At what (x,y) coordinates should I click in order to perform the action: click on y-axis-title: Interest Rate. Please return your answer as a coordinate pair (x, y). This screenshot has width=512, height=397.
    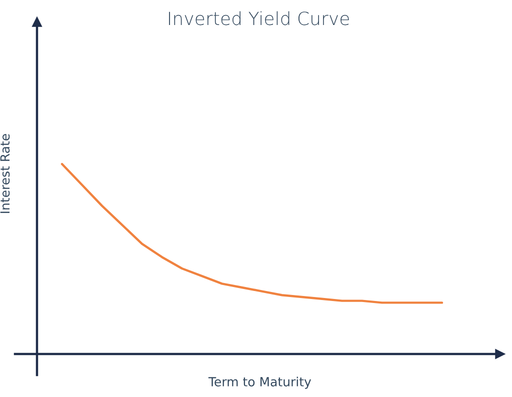
    Looking at the image, I should click on (5, 173).